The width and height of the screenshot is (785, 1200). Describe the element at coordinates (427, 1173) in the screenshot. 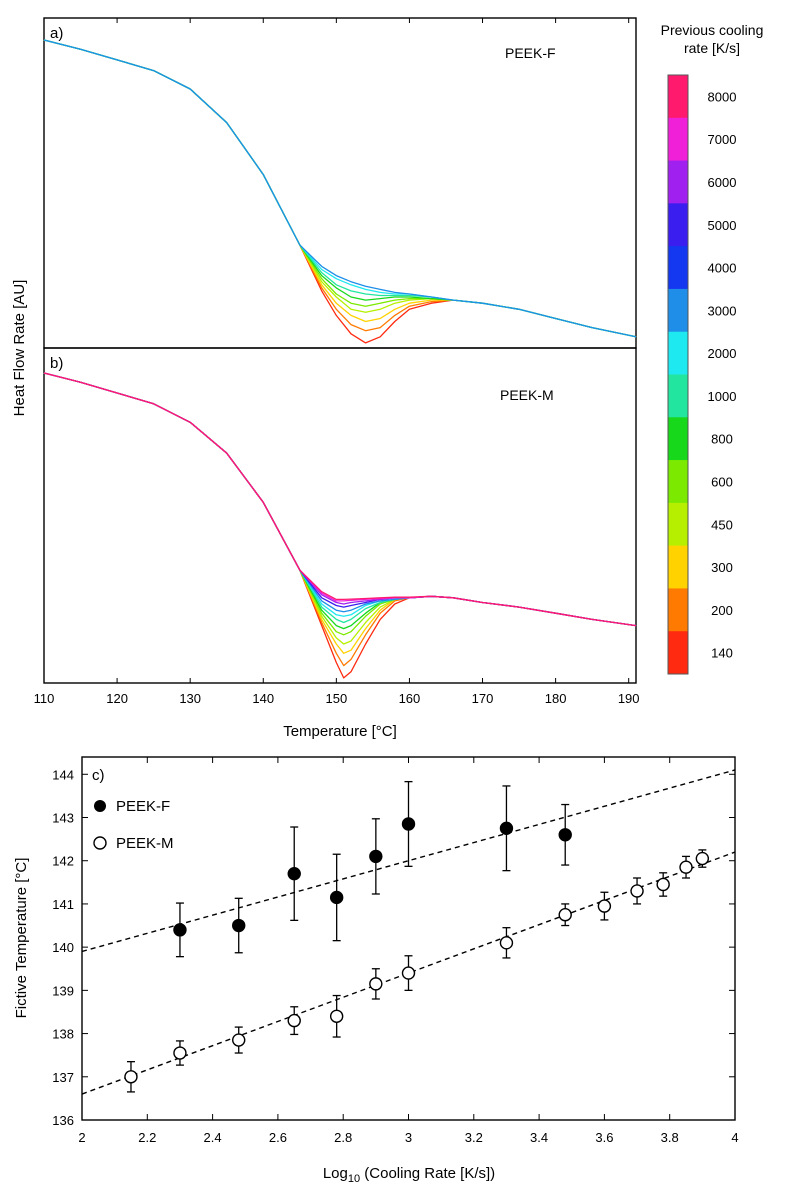

I see `x-axis-title-rest: (Cooling Rate [K/s])` at that location.